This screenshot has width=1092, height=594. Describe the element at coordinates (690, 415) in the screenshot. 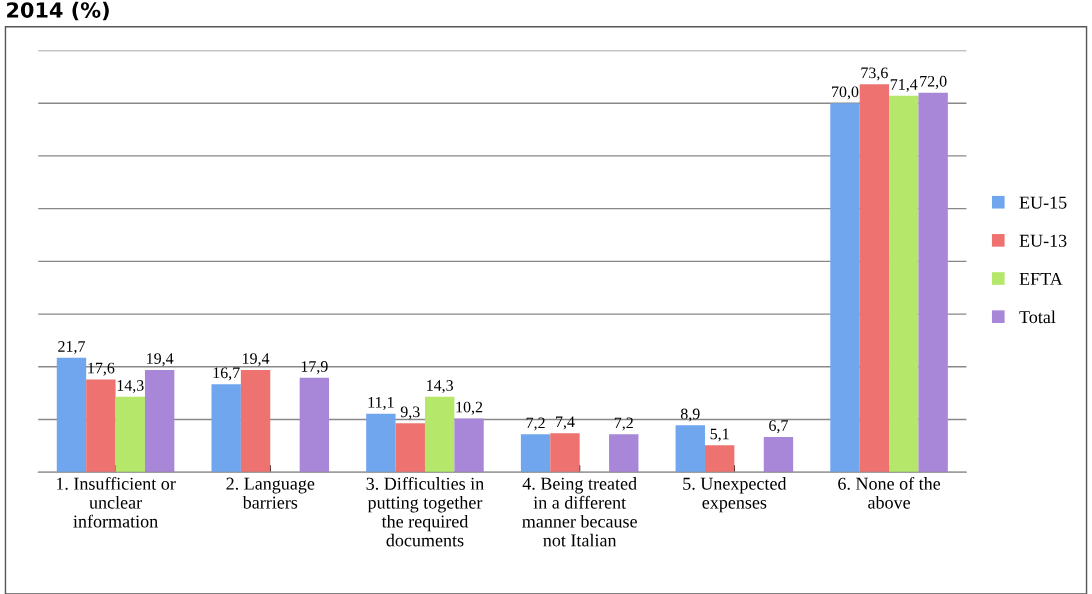

I see `data-label: 8,9` at that location.